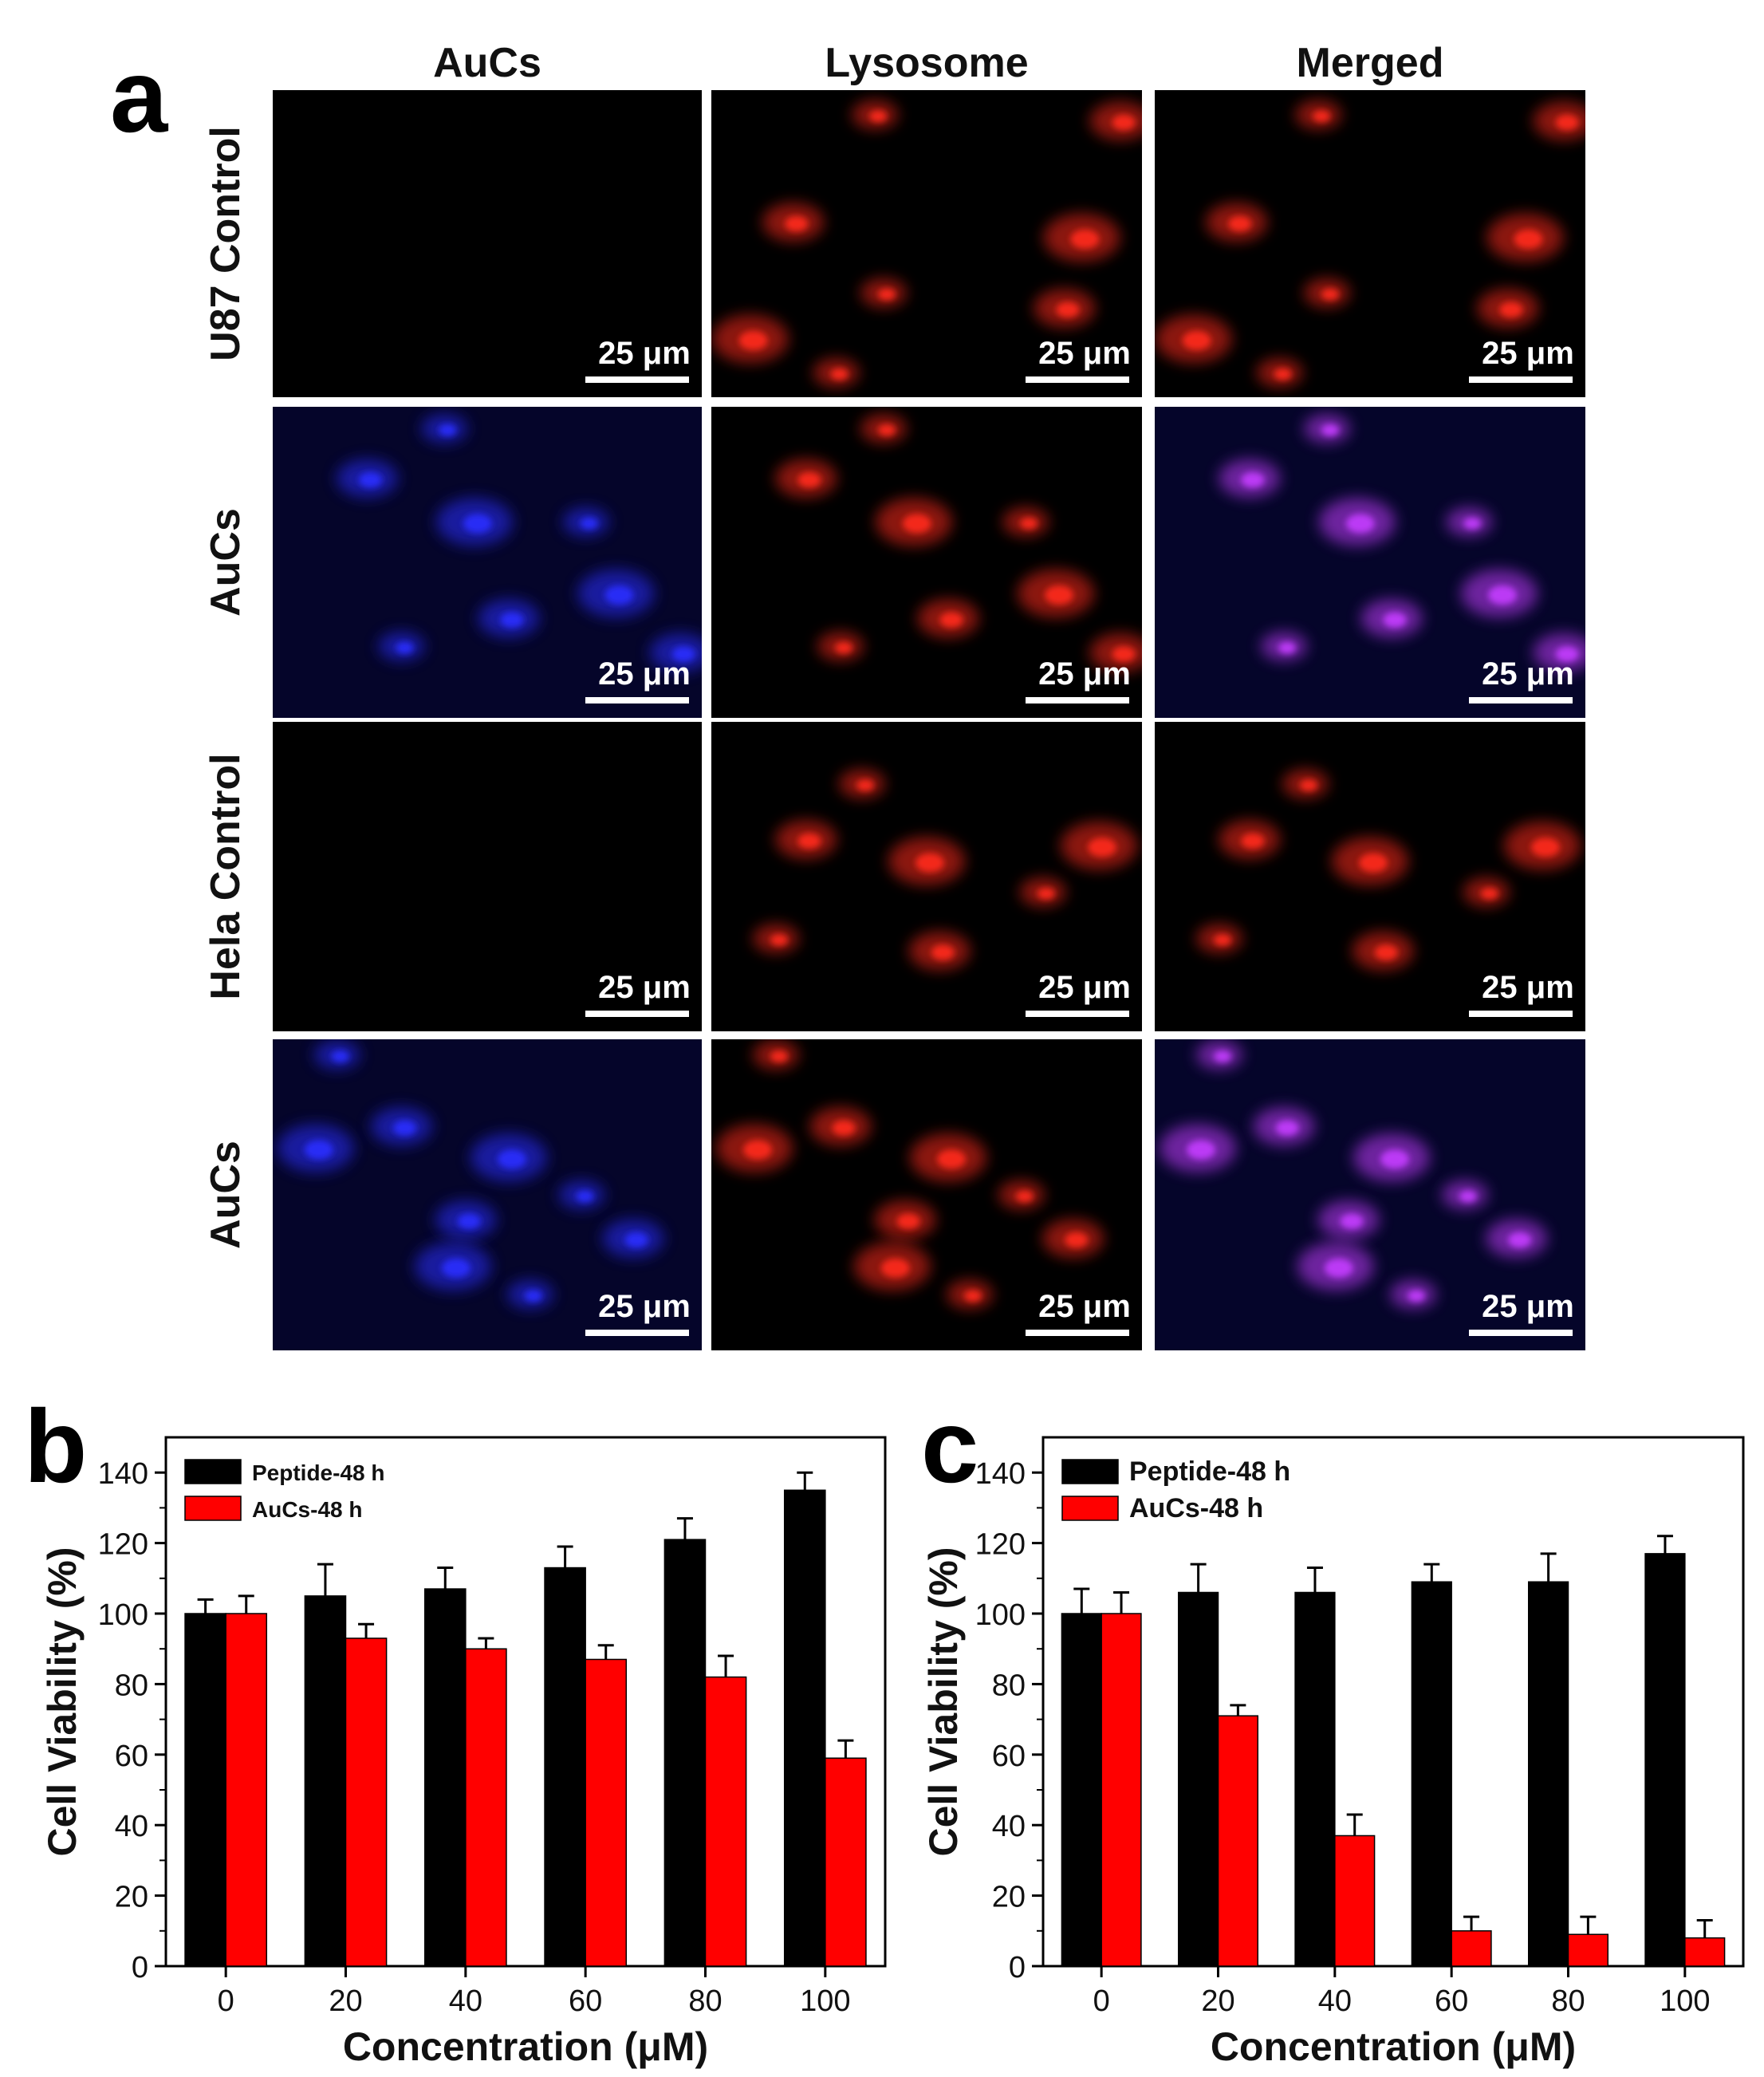  I want to click on micrograph-aucs-row4: 25 μm, so click(488, 1194).